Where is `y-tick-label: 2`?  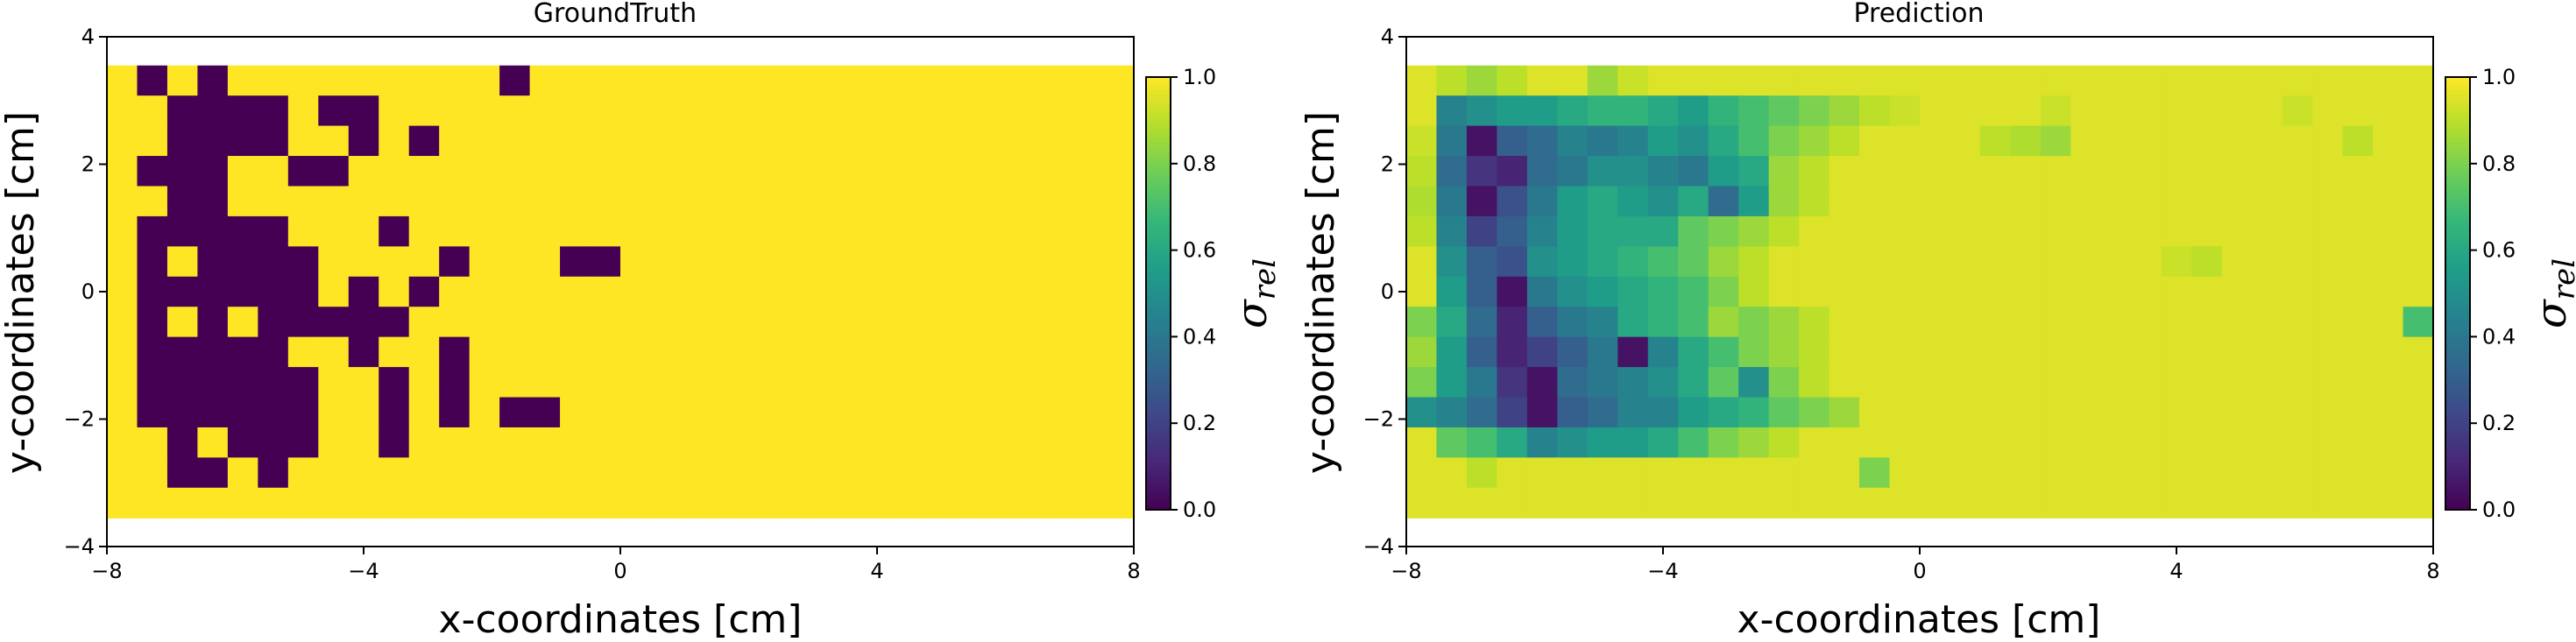
y-tick-label: 2 is located at coordinates (1387, 165).